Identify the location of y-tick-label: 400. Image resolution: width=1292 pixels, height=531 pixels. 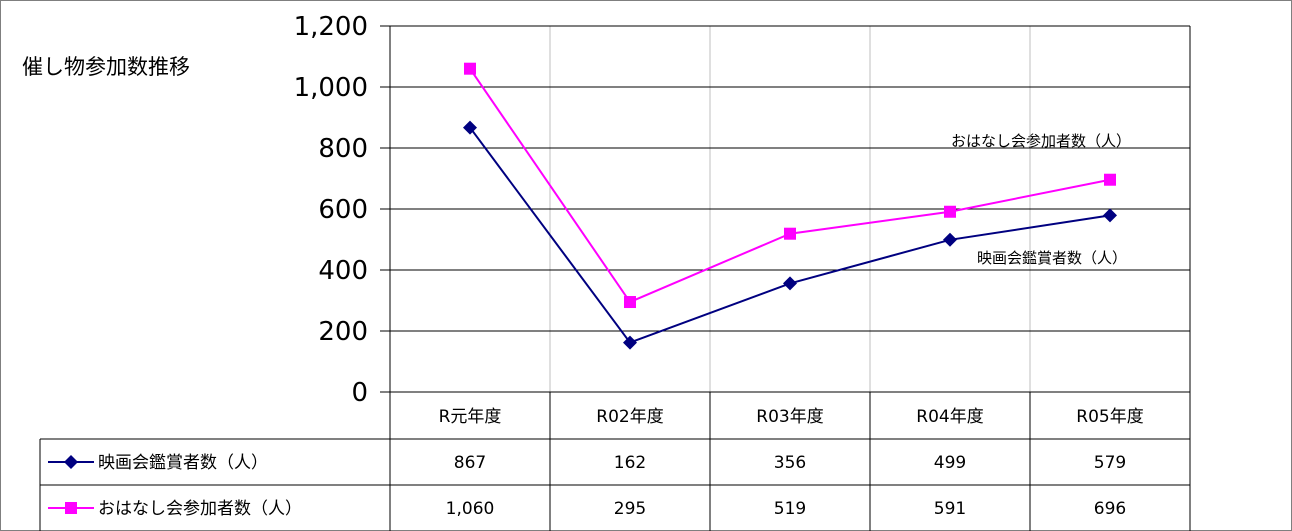
(343, 271).